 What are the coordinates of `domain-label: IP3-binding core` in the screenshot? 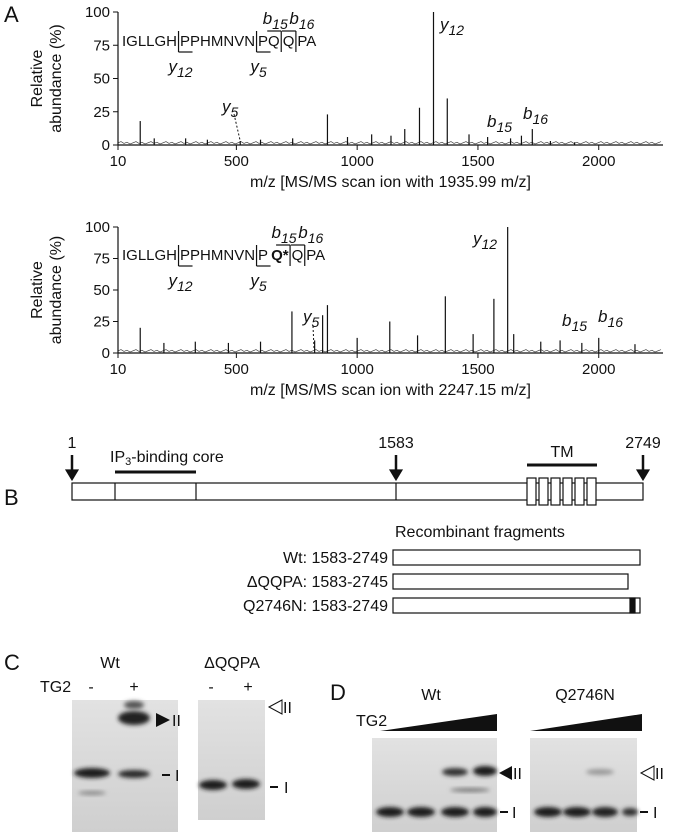 It's located at (167, 458).